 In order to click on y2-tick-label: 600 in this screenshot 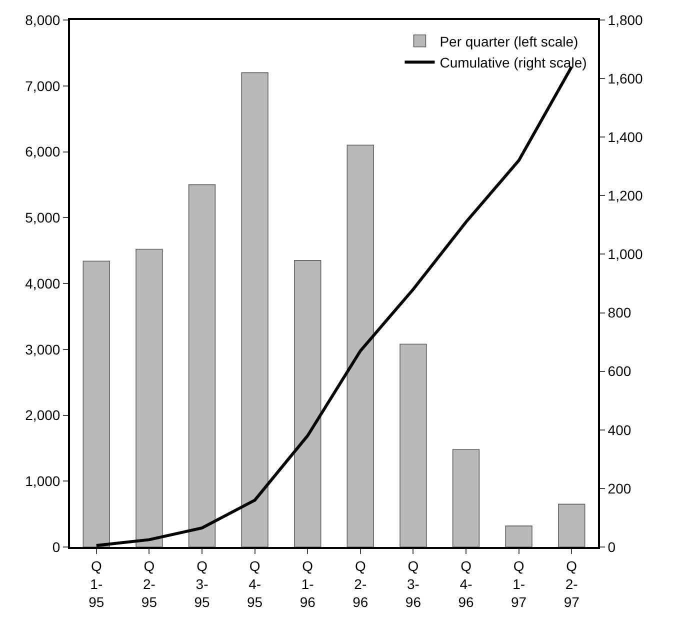, I will do `click(620, 371)`.